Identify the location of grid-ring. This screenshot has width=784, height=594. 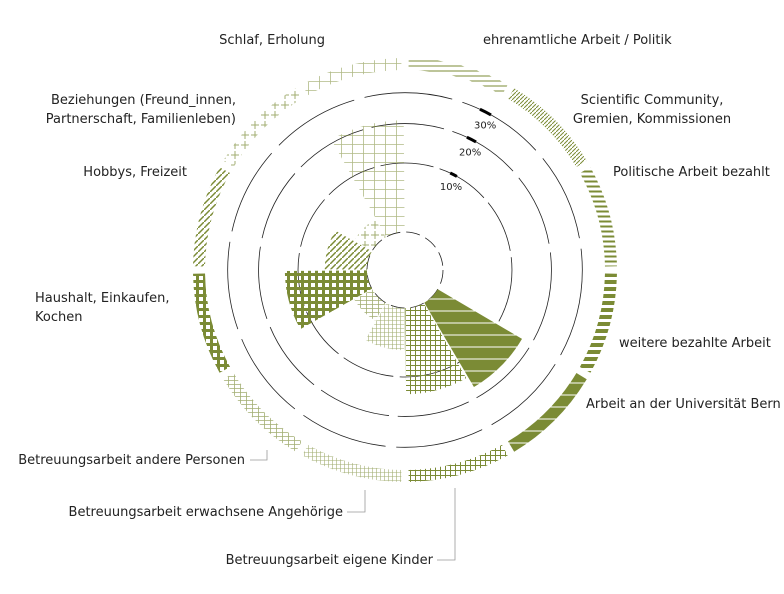
(405, 270).